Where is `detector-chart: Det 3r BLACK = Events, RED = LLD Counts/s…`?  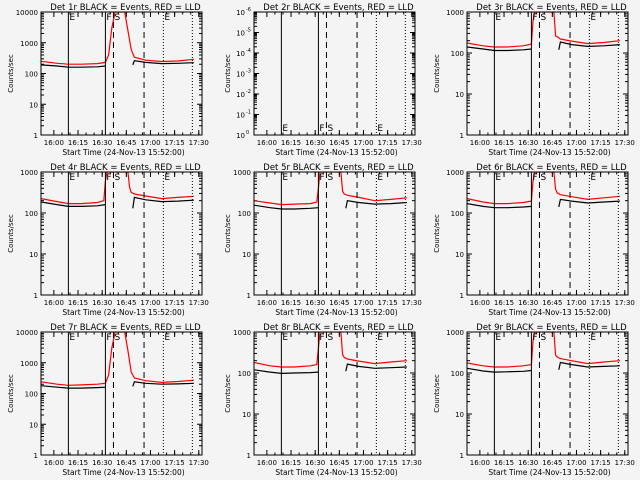
detector-chart: Det 3r BLACK = Events, RED = LLD Counts/s… is located at coordinates (534, 80).